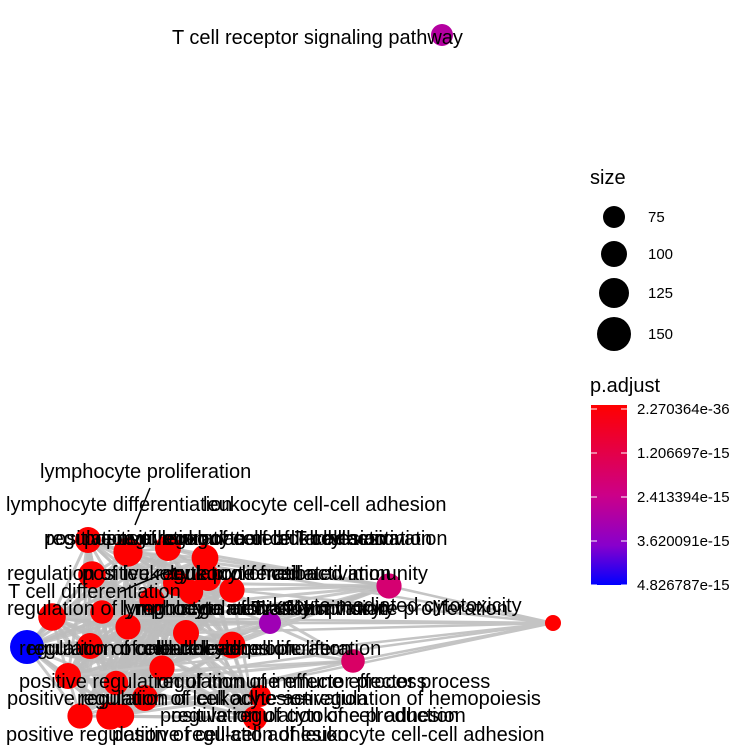 Image resolution: width=750 pixels, height=750 pixels. Describe the element at coordinates (660, 334) in the screenshot. I see `size-legend-label-150: 150` at that location.